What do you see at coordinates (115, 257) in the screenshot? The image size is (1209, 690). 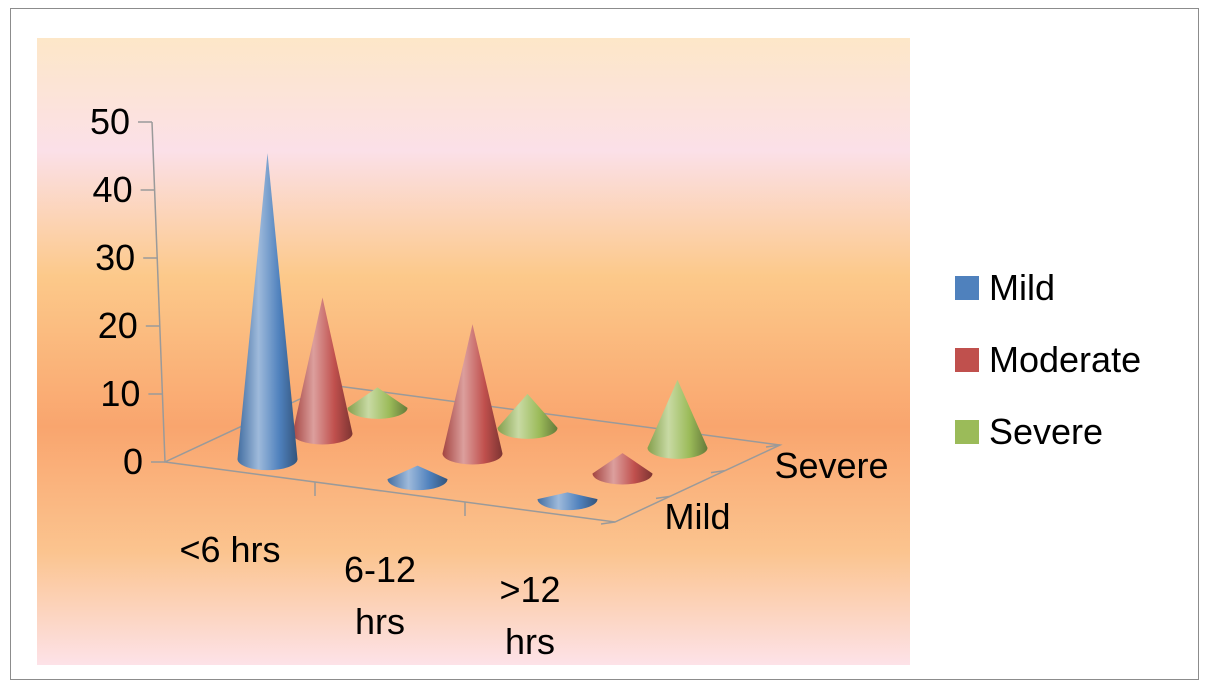 I see `y-tick-label: 30` at bounding box center [115, 257].